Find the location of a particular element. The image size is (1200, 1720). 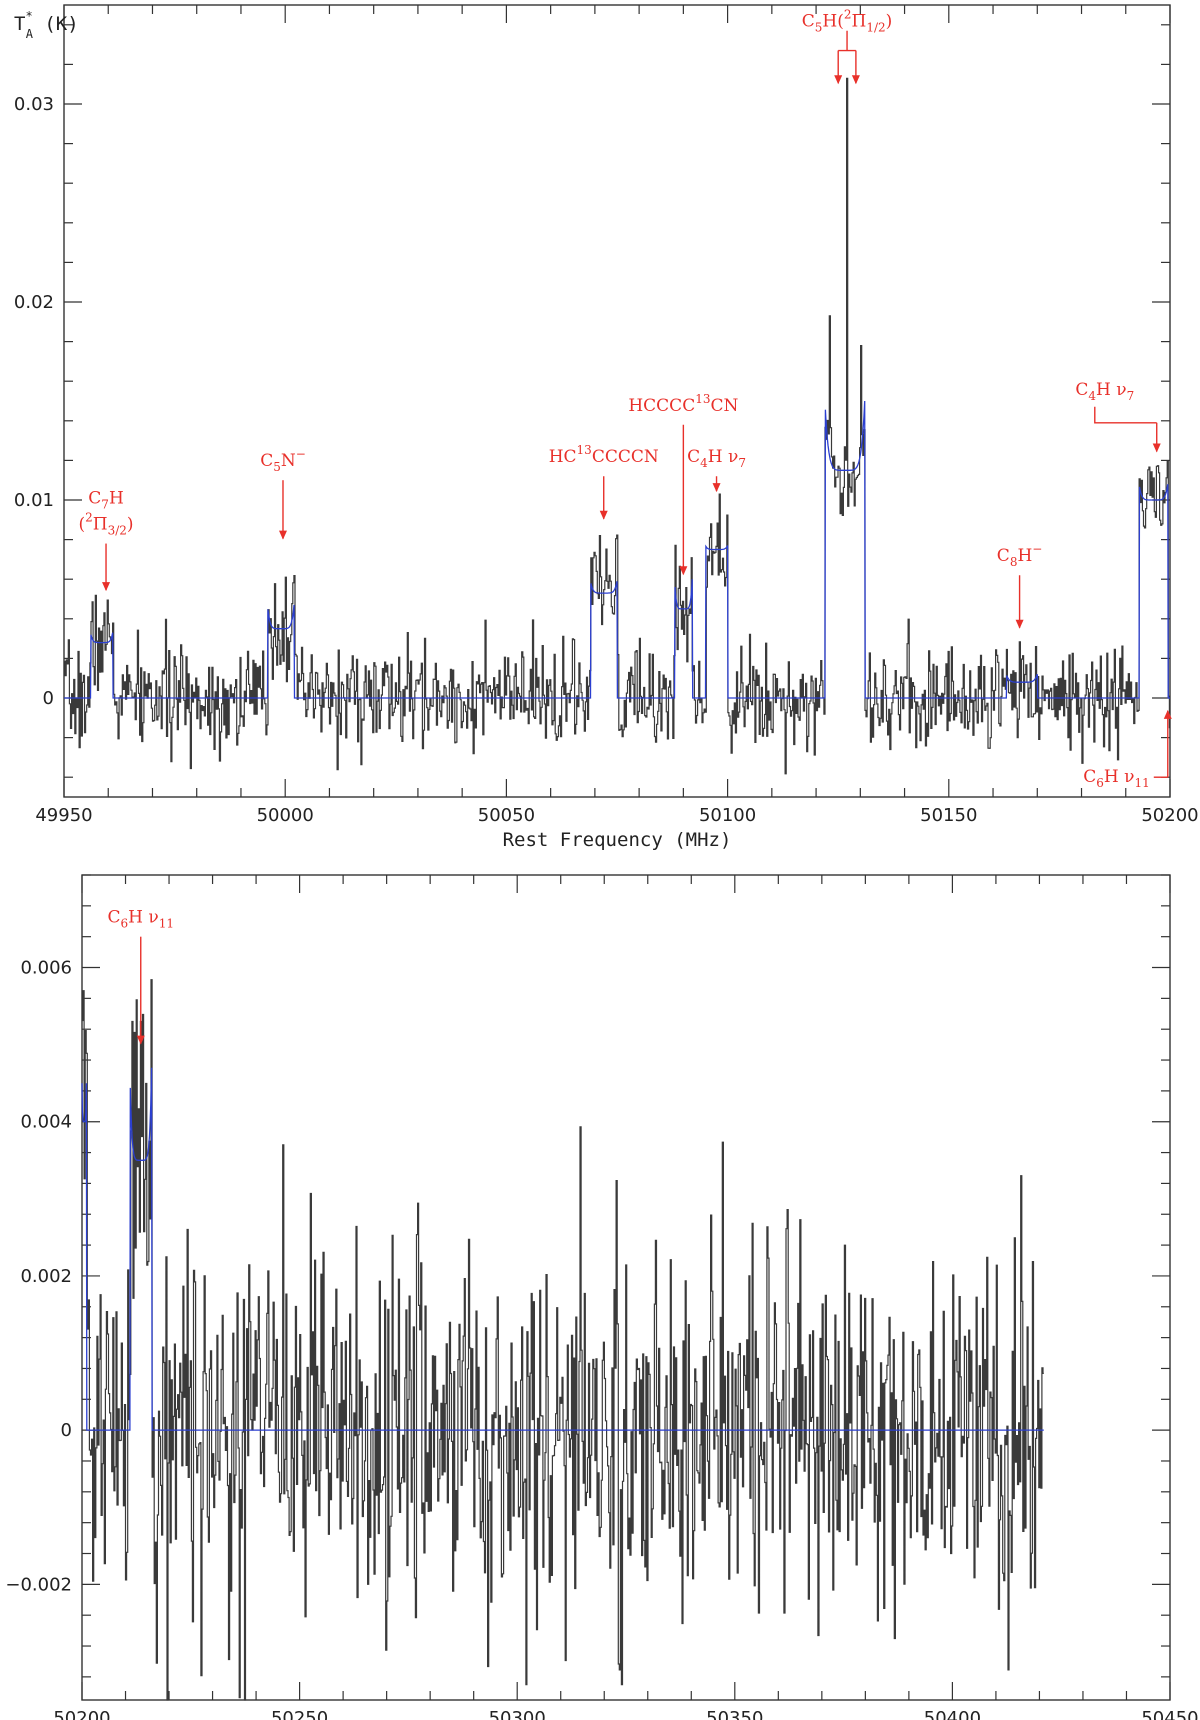

annotation-arrow-up-head is located at coordinates (1167, 714).